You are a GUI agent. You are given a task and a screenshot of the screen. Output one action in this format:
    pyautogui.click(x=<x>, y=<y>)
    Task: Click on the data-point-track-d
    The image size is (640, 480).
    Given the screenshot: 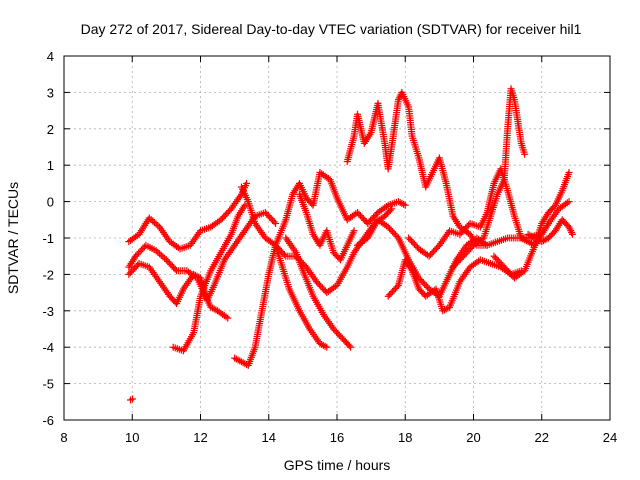 What is the action you would take?
    pyautogui.click(x=245, y=205)
    